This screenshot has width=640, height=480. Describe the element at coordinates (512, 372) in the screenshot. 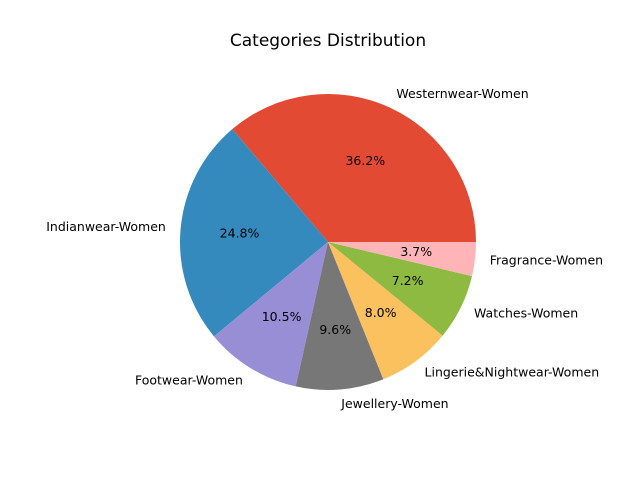

I see `slice-category-label: Lingerie&Nightwear-Women` at that location.